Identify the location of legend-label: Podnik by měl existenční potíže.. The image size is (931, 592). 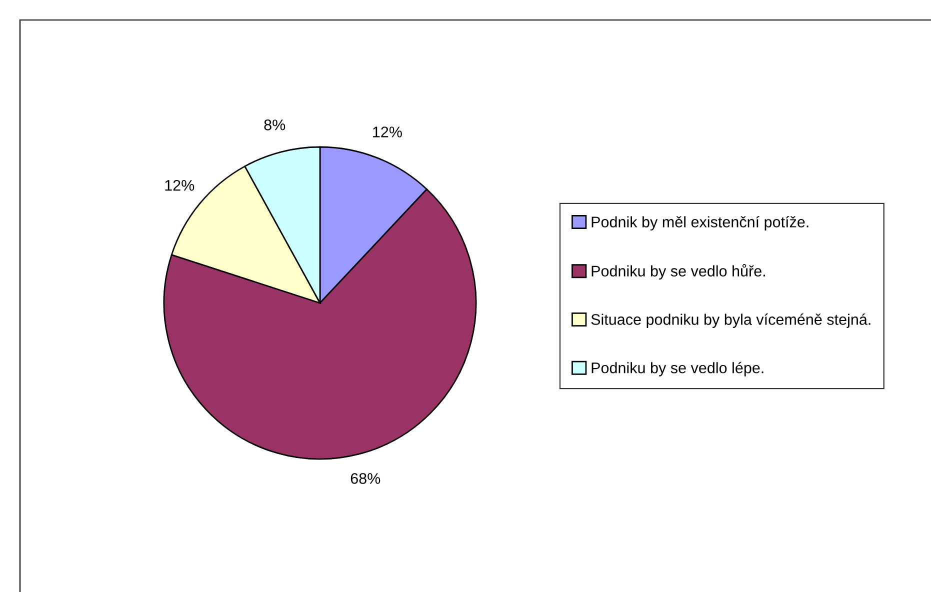
(700, 223).